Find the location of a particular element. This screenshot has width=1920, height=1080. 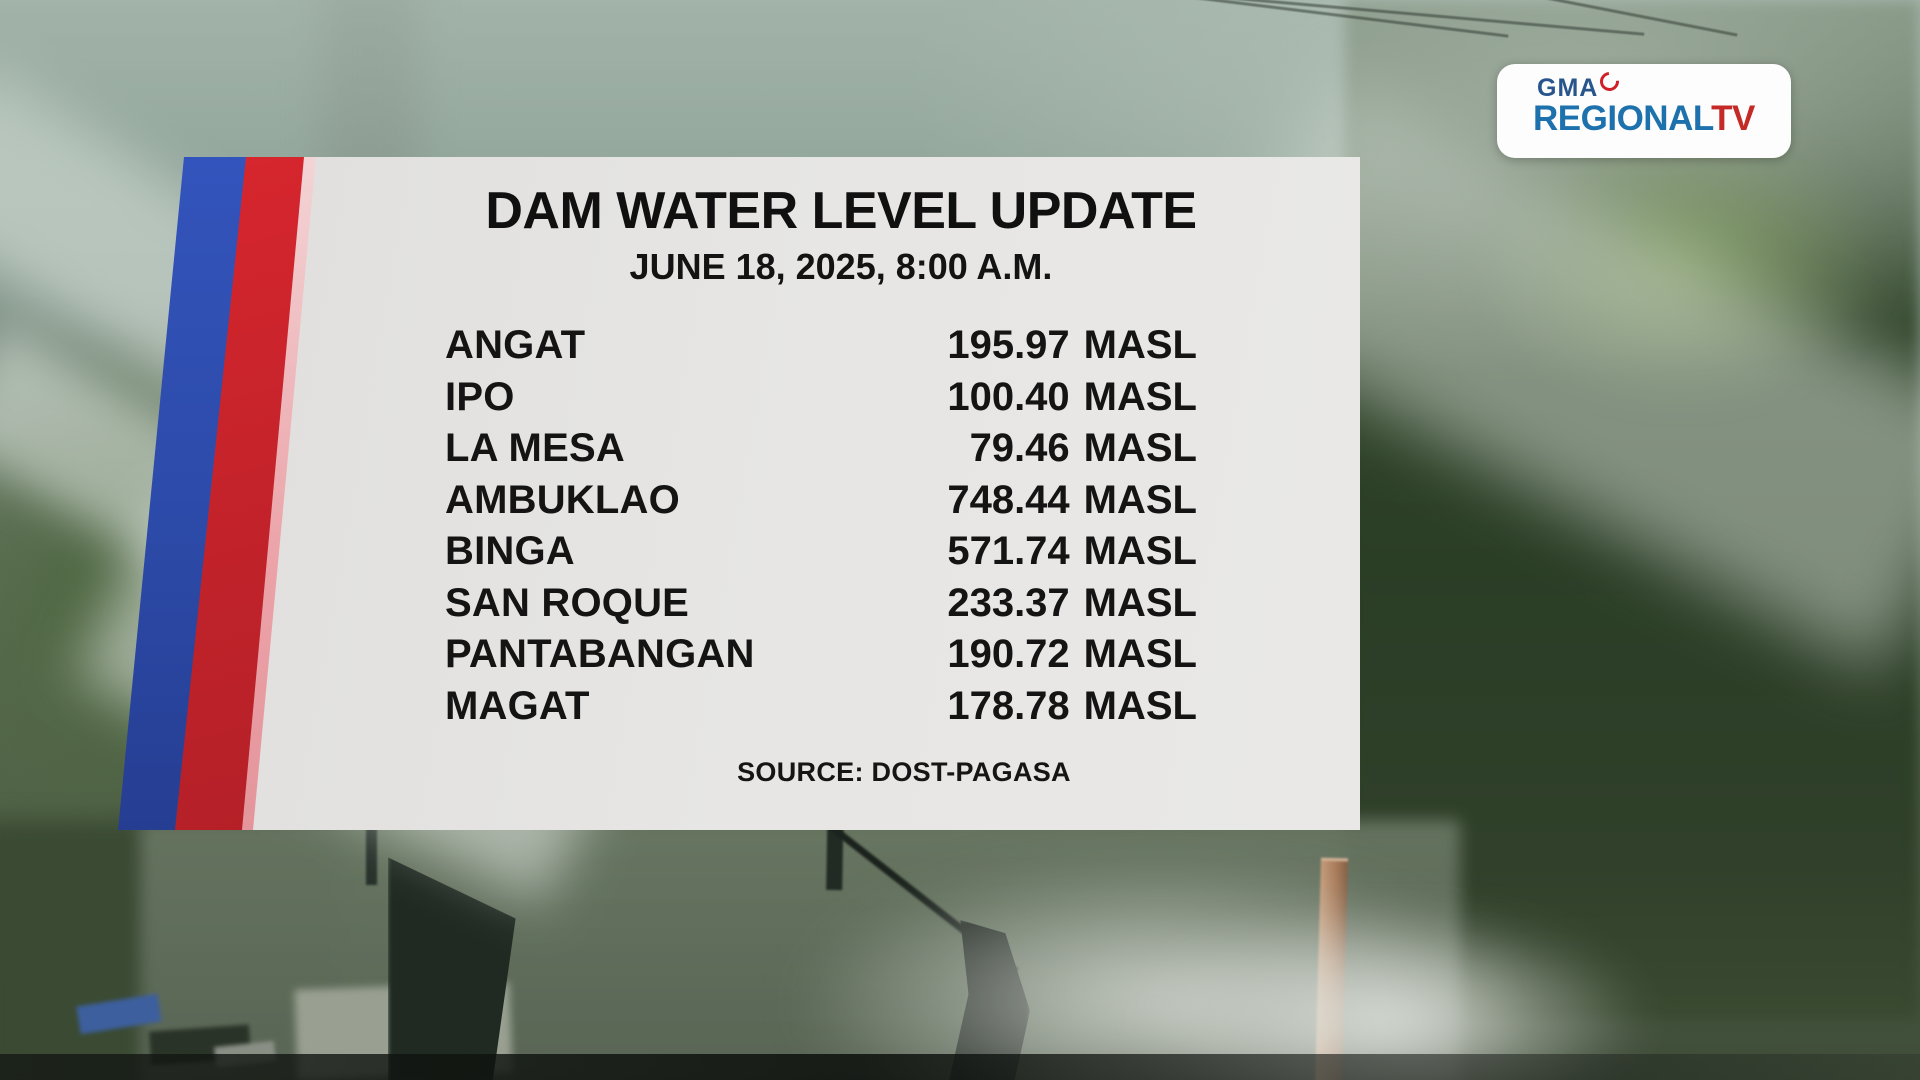

dam-name: SAN ROQUE is located at coordinates (567, 602).